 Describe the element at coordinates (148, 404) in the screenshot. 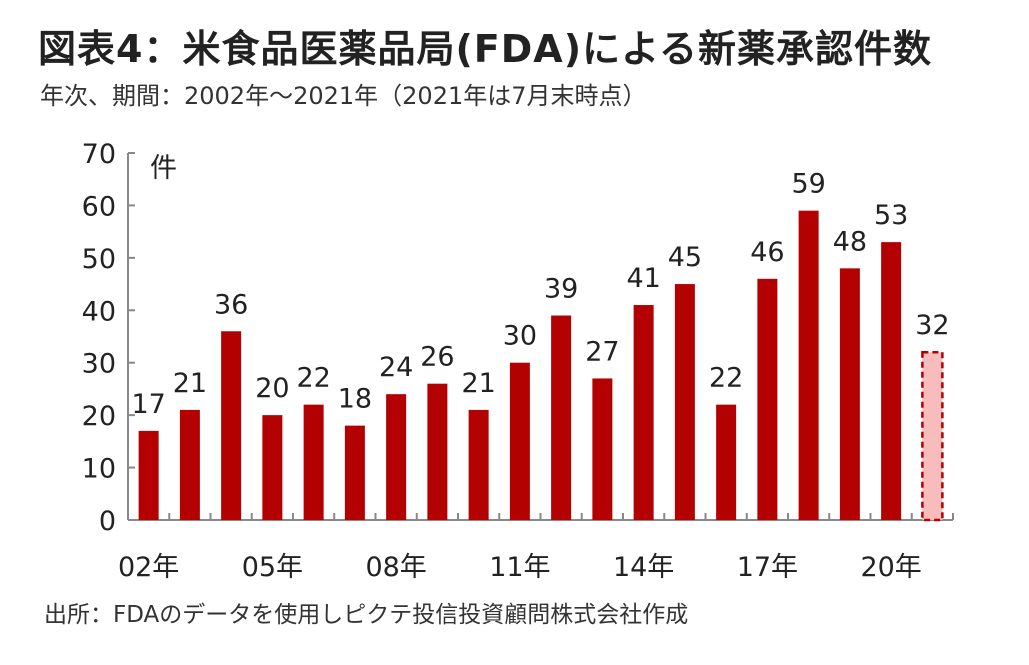

I see `data-label: 17` at that location.